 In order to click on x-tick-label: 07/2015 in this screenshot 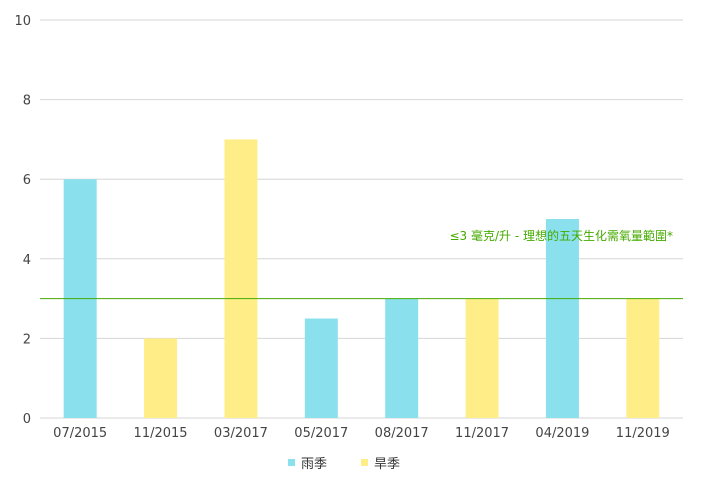, I will do `click(80, 433)`.